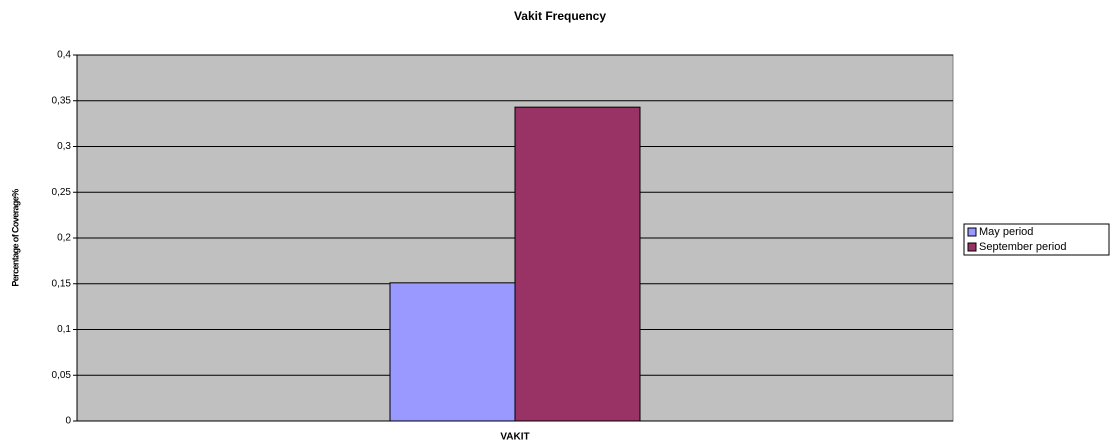 The image size is (1119, 445). I want to click on y-tick-label: 0,35, so click(62, 100).